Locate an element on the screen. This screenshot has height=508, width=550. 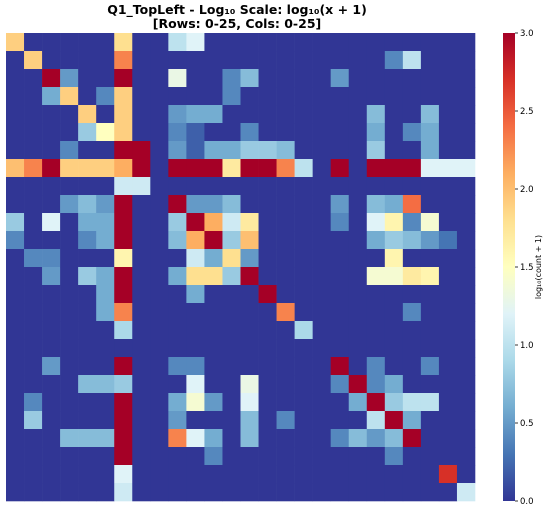
heatmap-cell-r21-c13 is located at coordinates (249, 420).